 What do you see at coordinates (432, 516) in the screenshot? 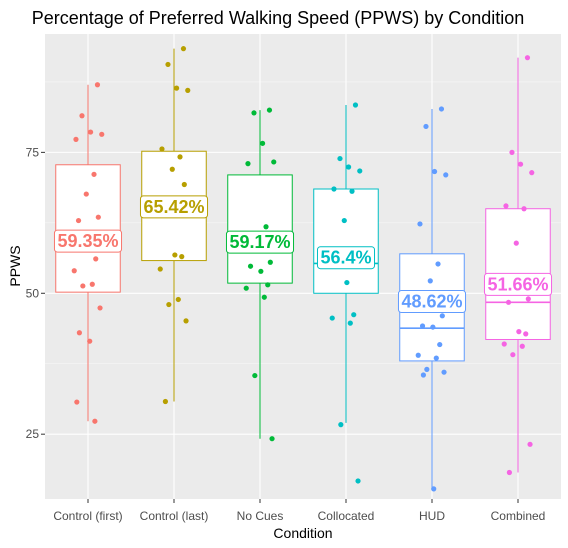
I see `x-tick-label: HUD` at bounding box center [432, 516].